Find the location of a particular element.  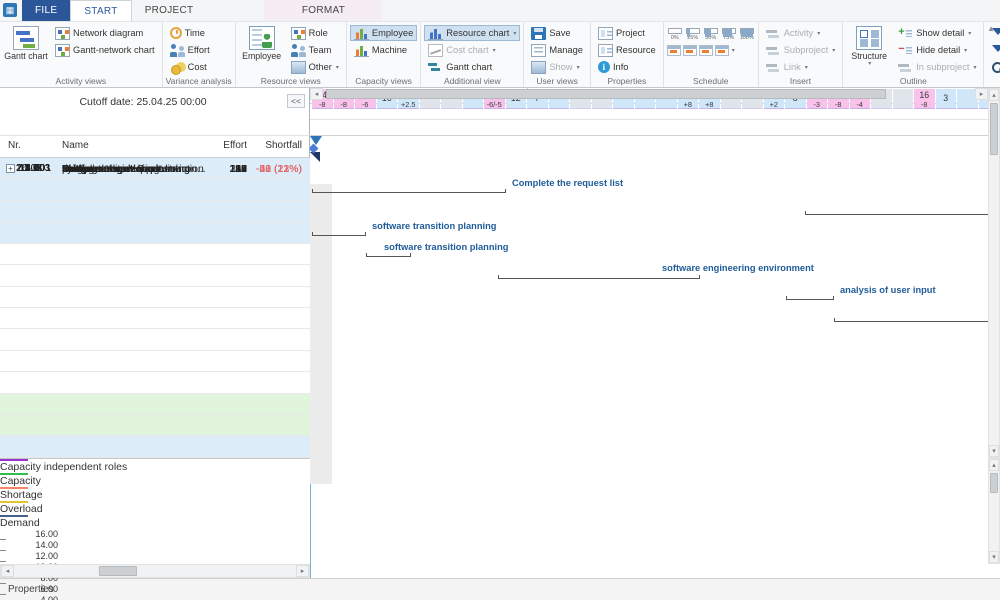

button-search: Search is located at coordinates (993, 67).